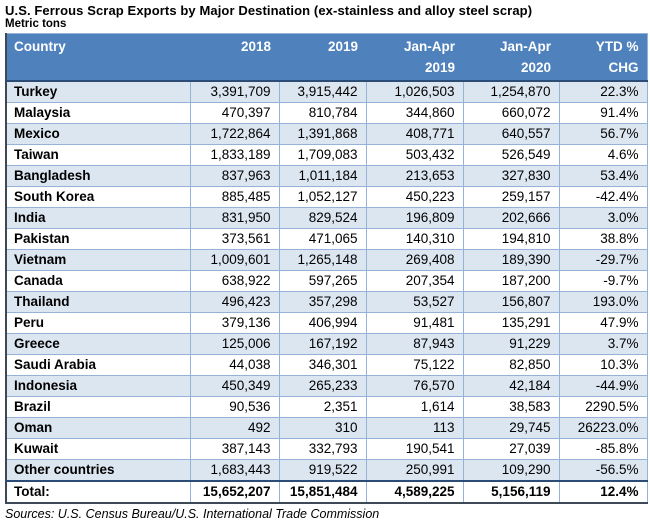 The width and height of the screenshot is (650, 522). I want to click on header-cell-country: Country, so click(98, 57).